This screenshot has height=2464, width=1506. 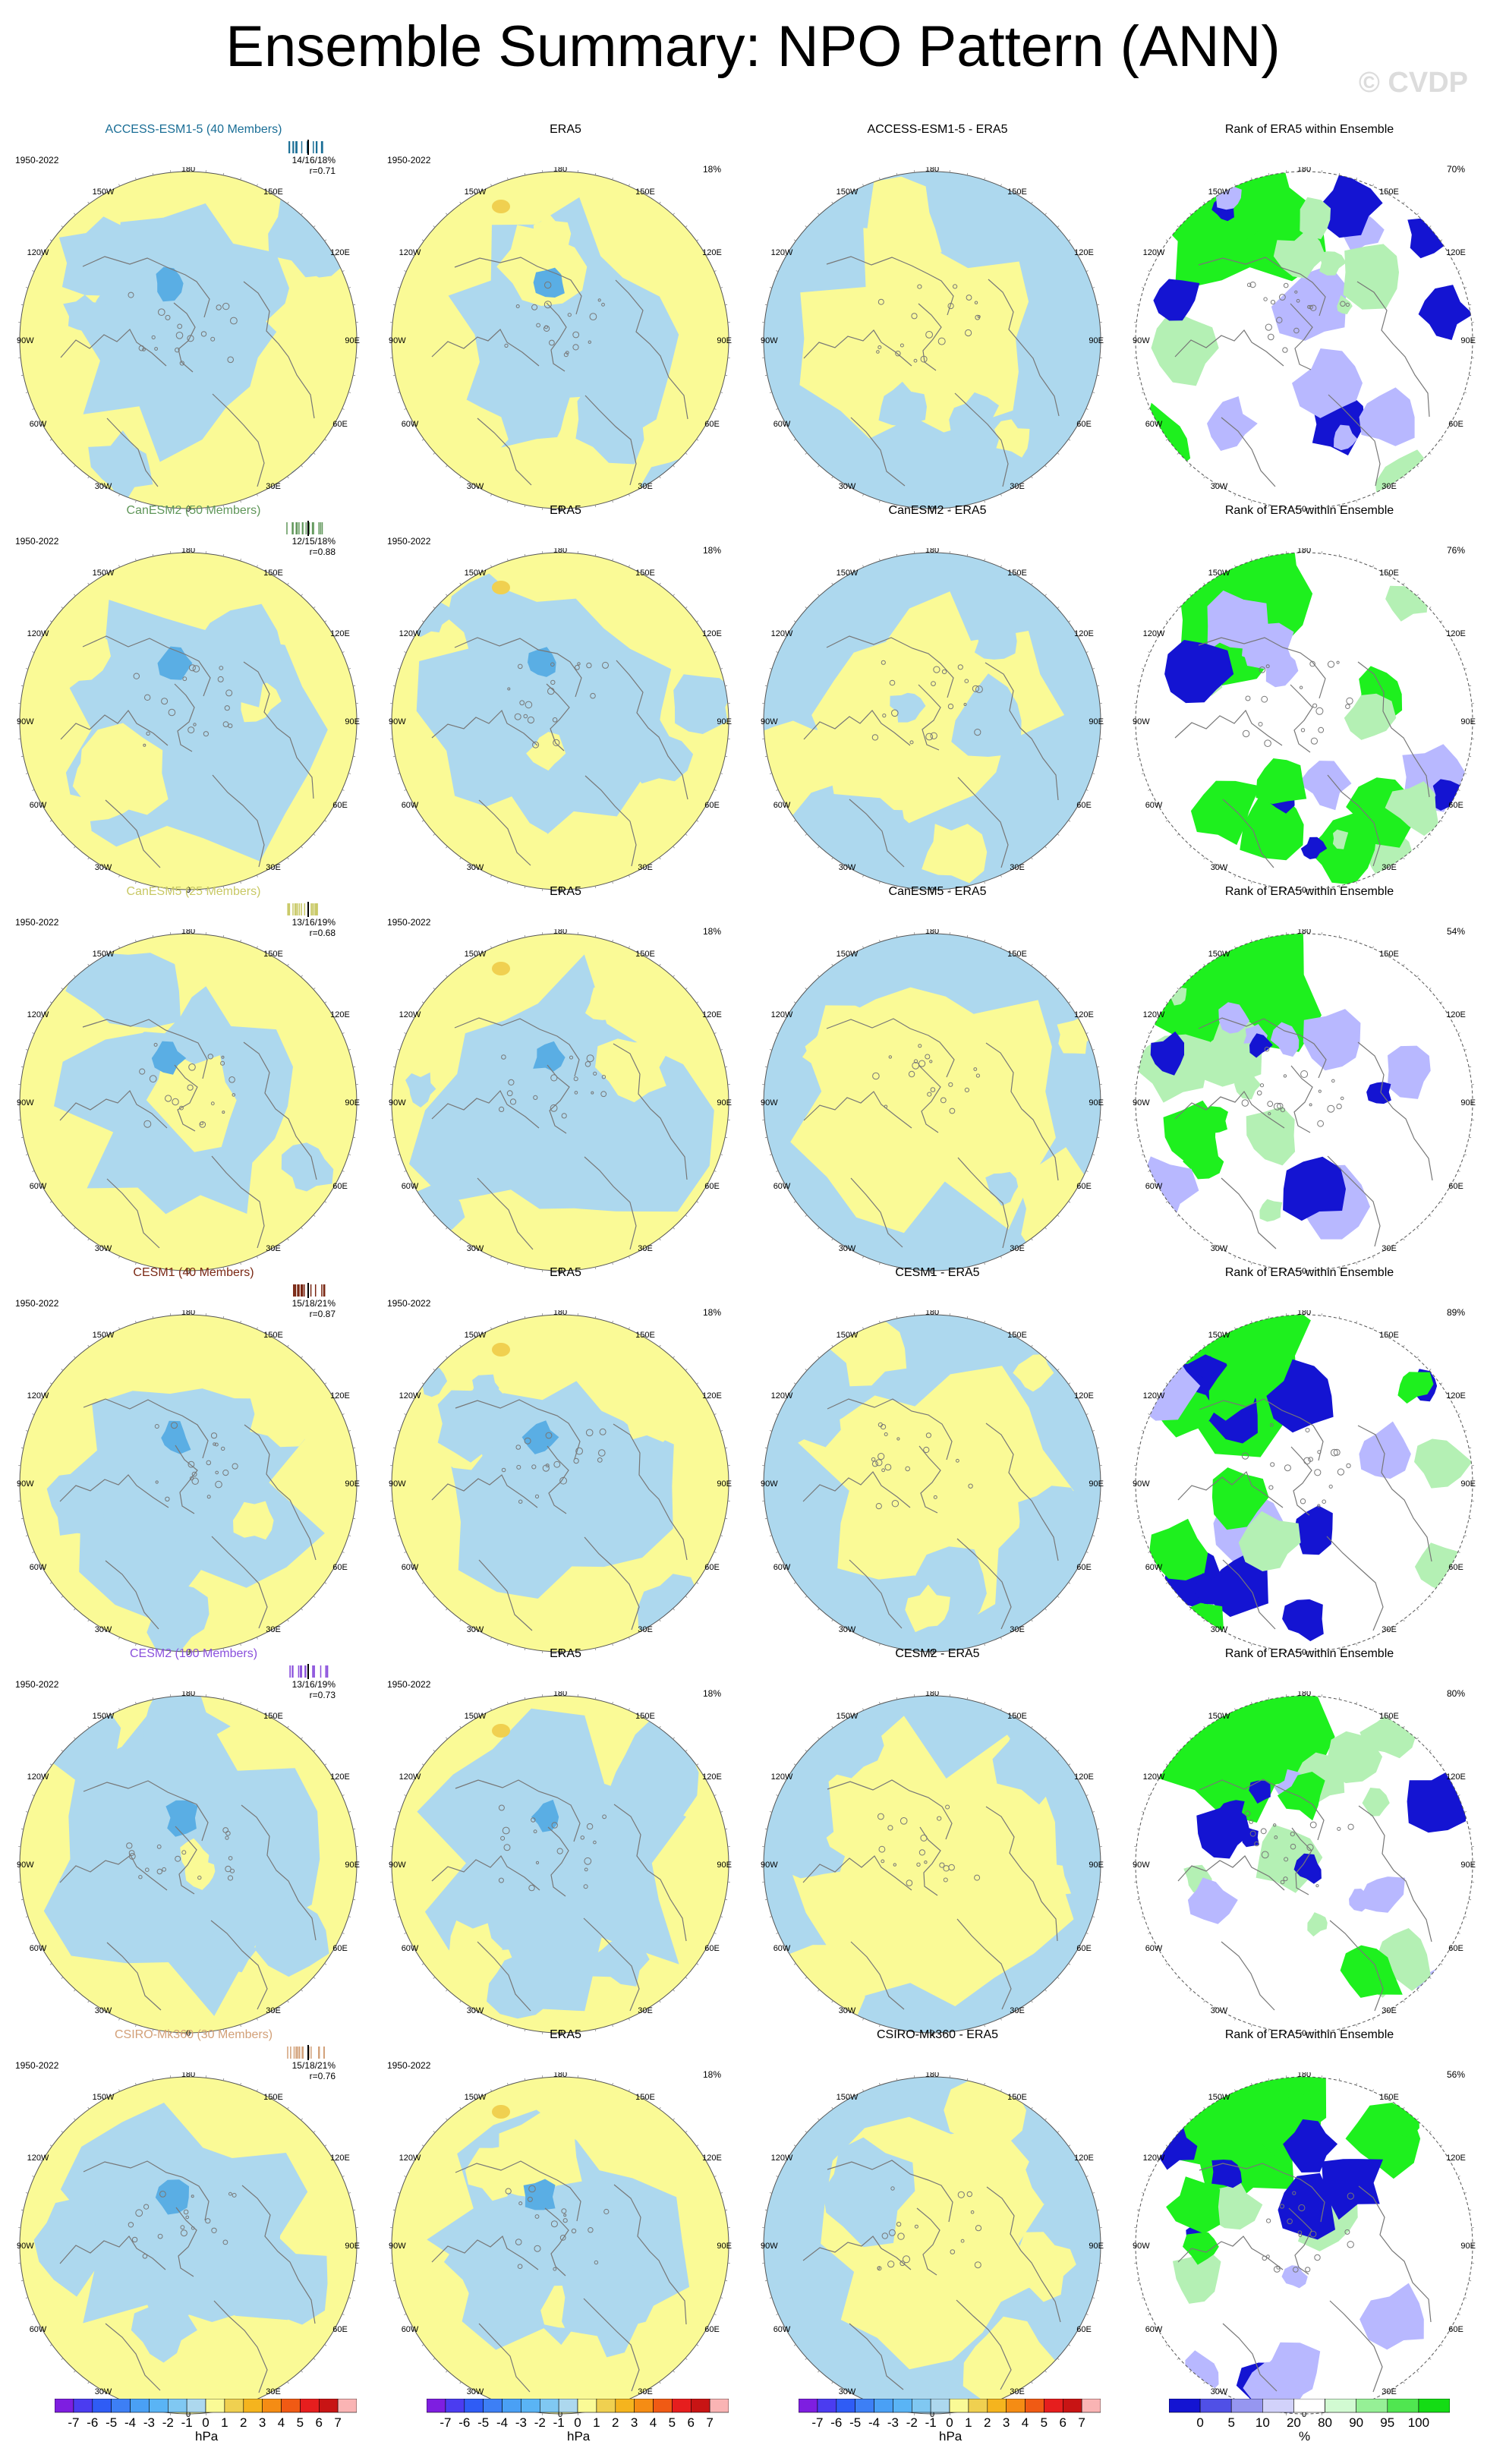 What do you see at coordinates (1154, 1187) in the screenshot?
I see `map-label-ll1: 60W` at bounding box center [1154, 1187].